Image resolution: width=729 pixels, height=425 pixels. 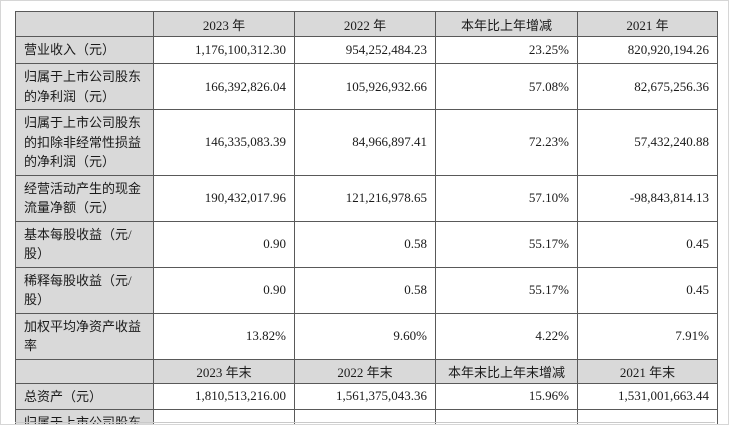 What do you see at coordinates (365, 422) in the screenshot?
I see `cutoff-next-row-line` at bounding box center [365, 422].